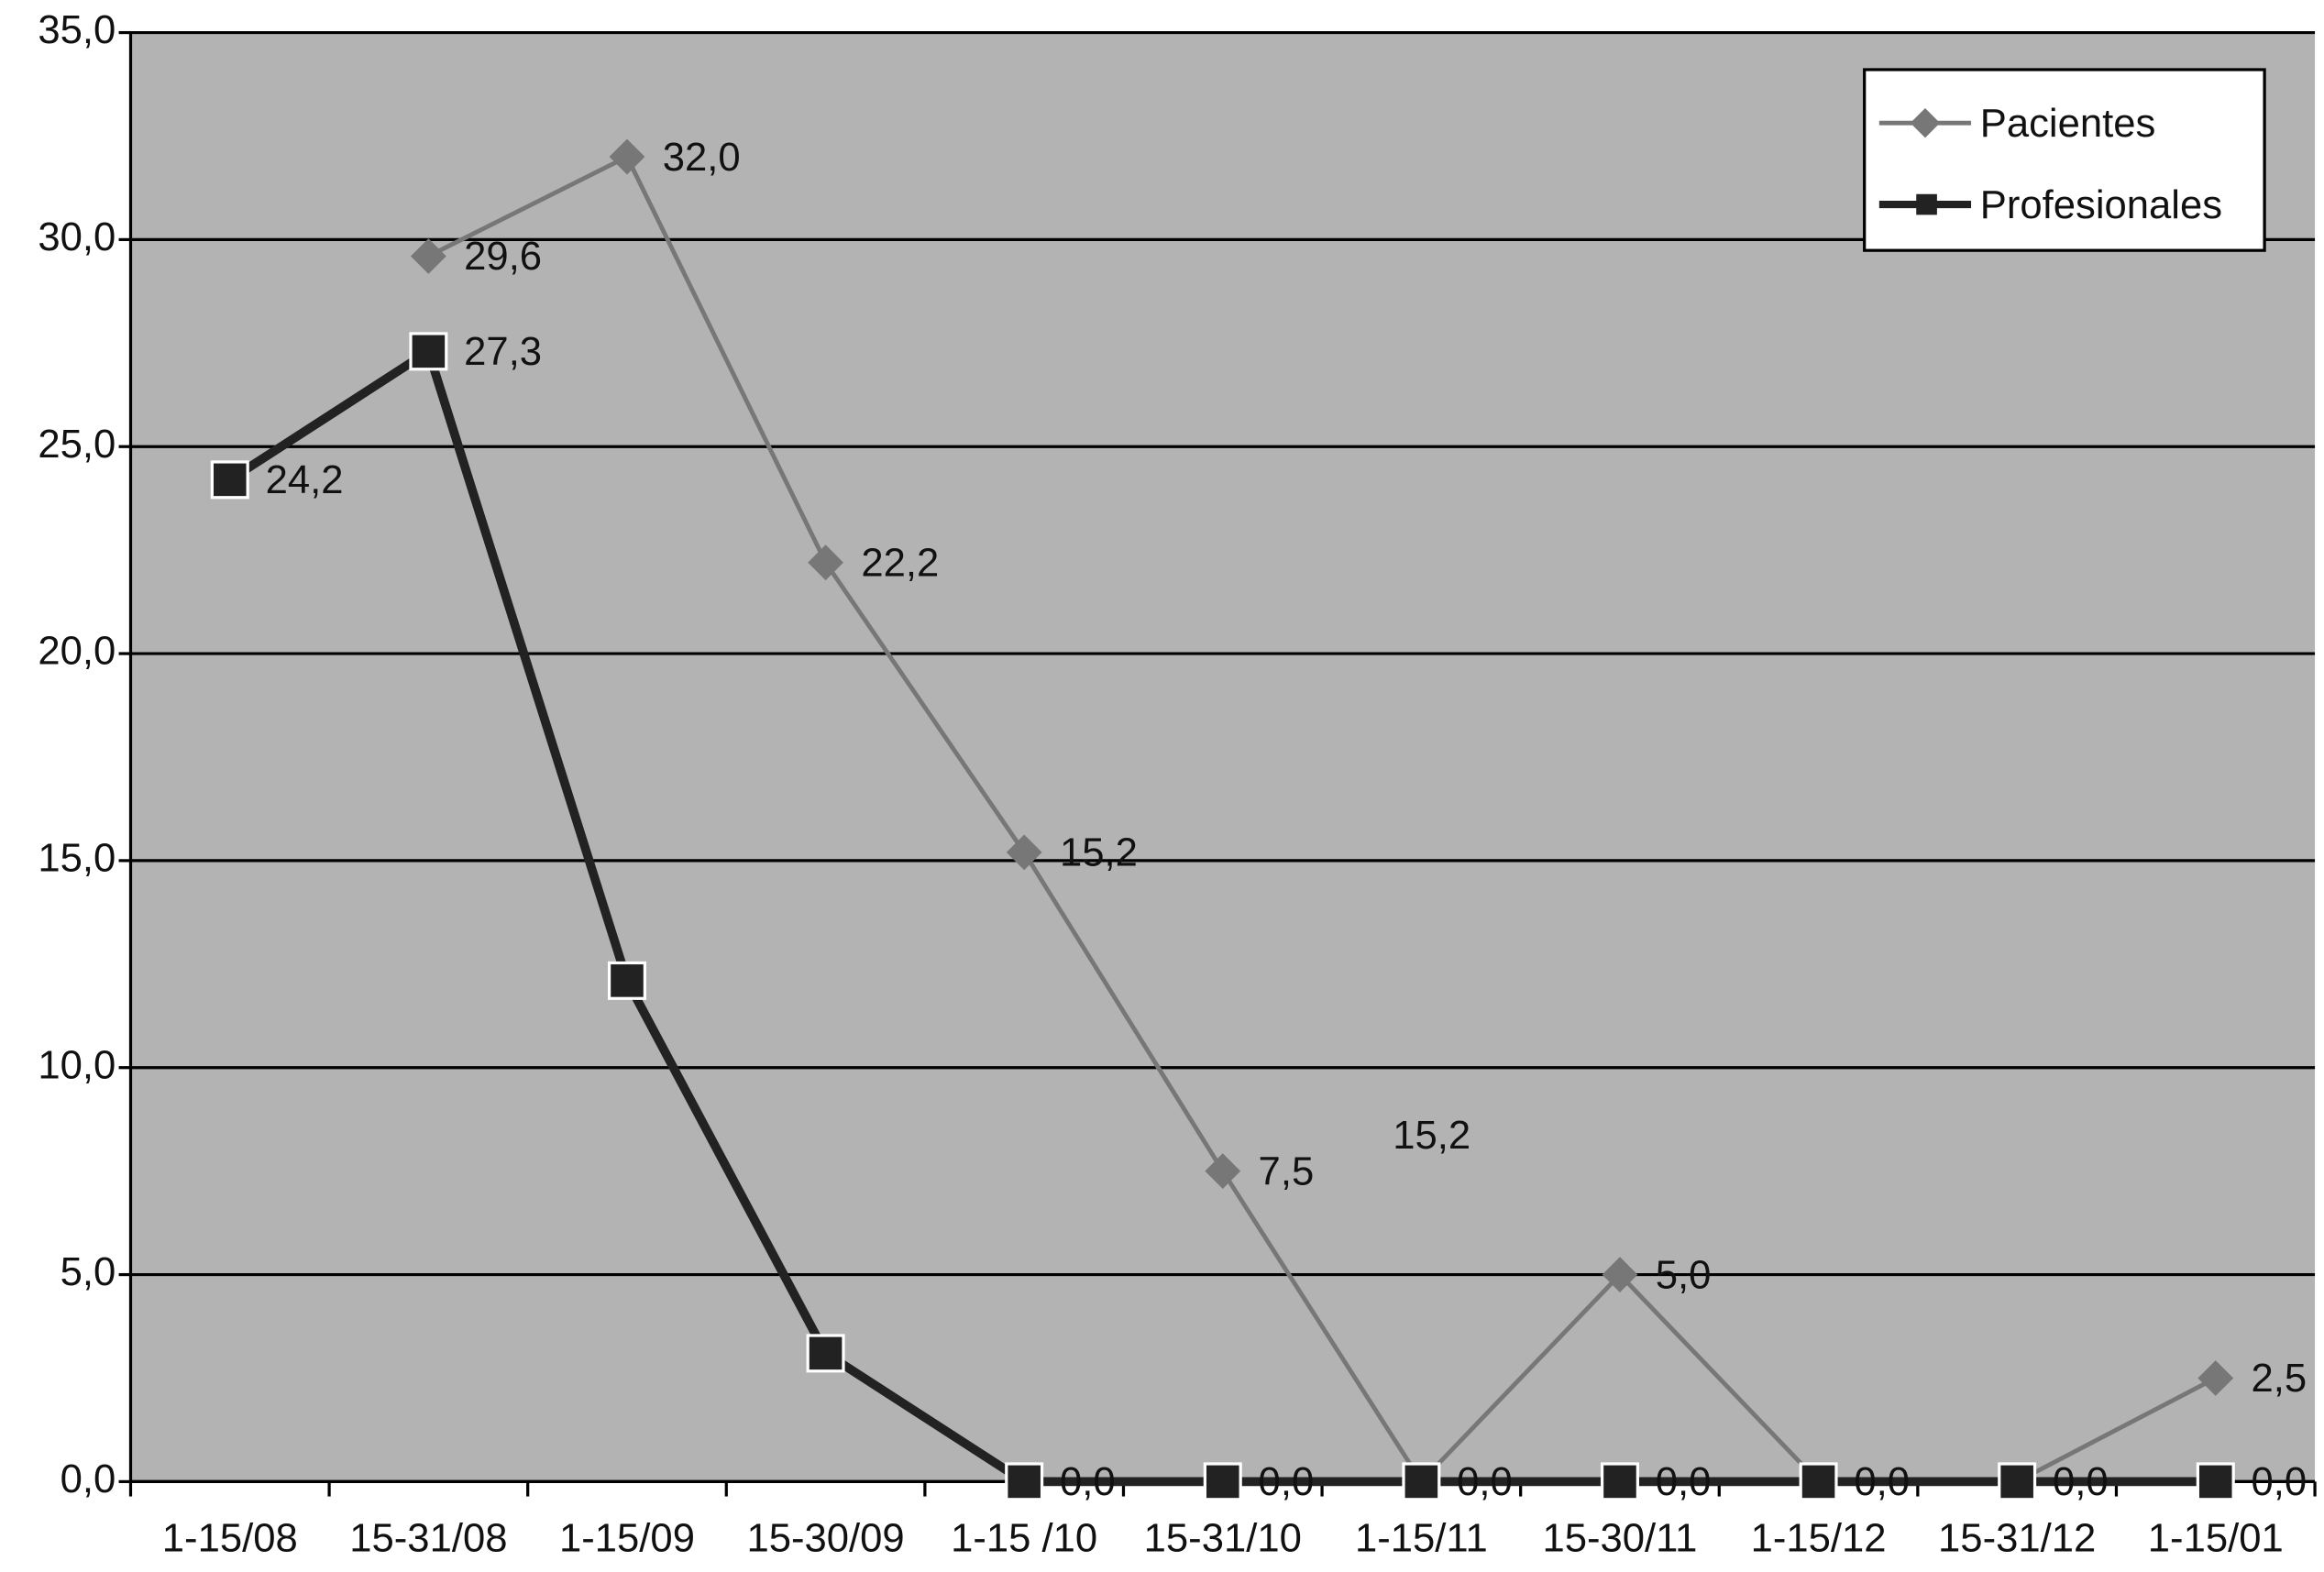 The width and height of the screenshot is (2324, 1572). Describe the element at coordinates (77, 236) in the screenshot. I see `y-tick-label: 30,0` at that location.